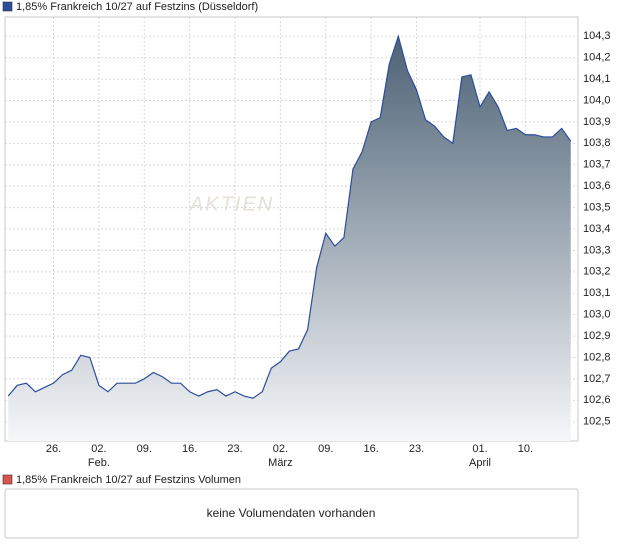 This screenshot has width=620, height=546. I want to click on y-tick-label: 102,8, so click(597, 357).